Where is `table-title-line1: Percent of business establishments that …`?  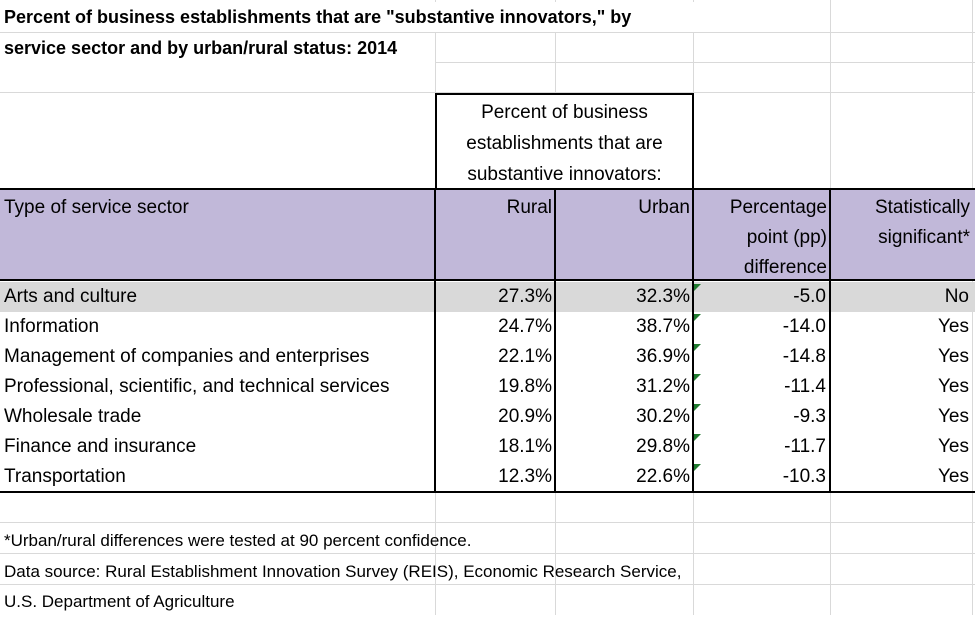 table-title-line1: Percent of business establishments that … is located at coordinates (350, 17).